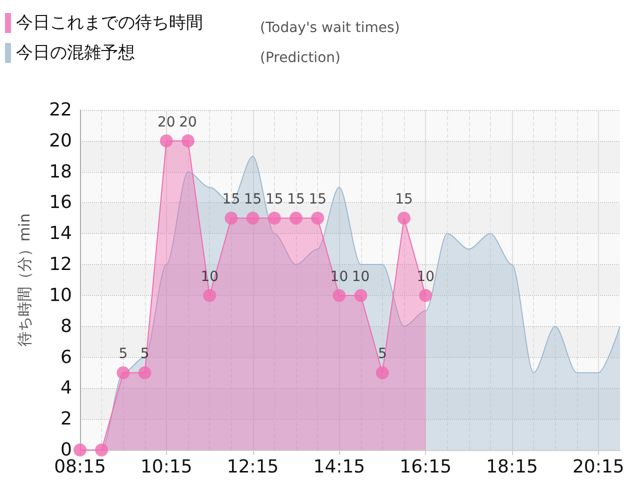  Describe the element at coordinates (25, 280) in the screenshot. I see `y-axis-title: 待ち時間（分）min` at that location.